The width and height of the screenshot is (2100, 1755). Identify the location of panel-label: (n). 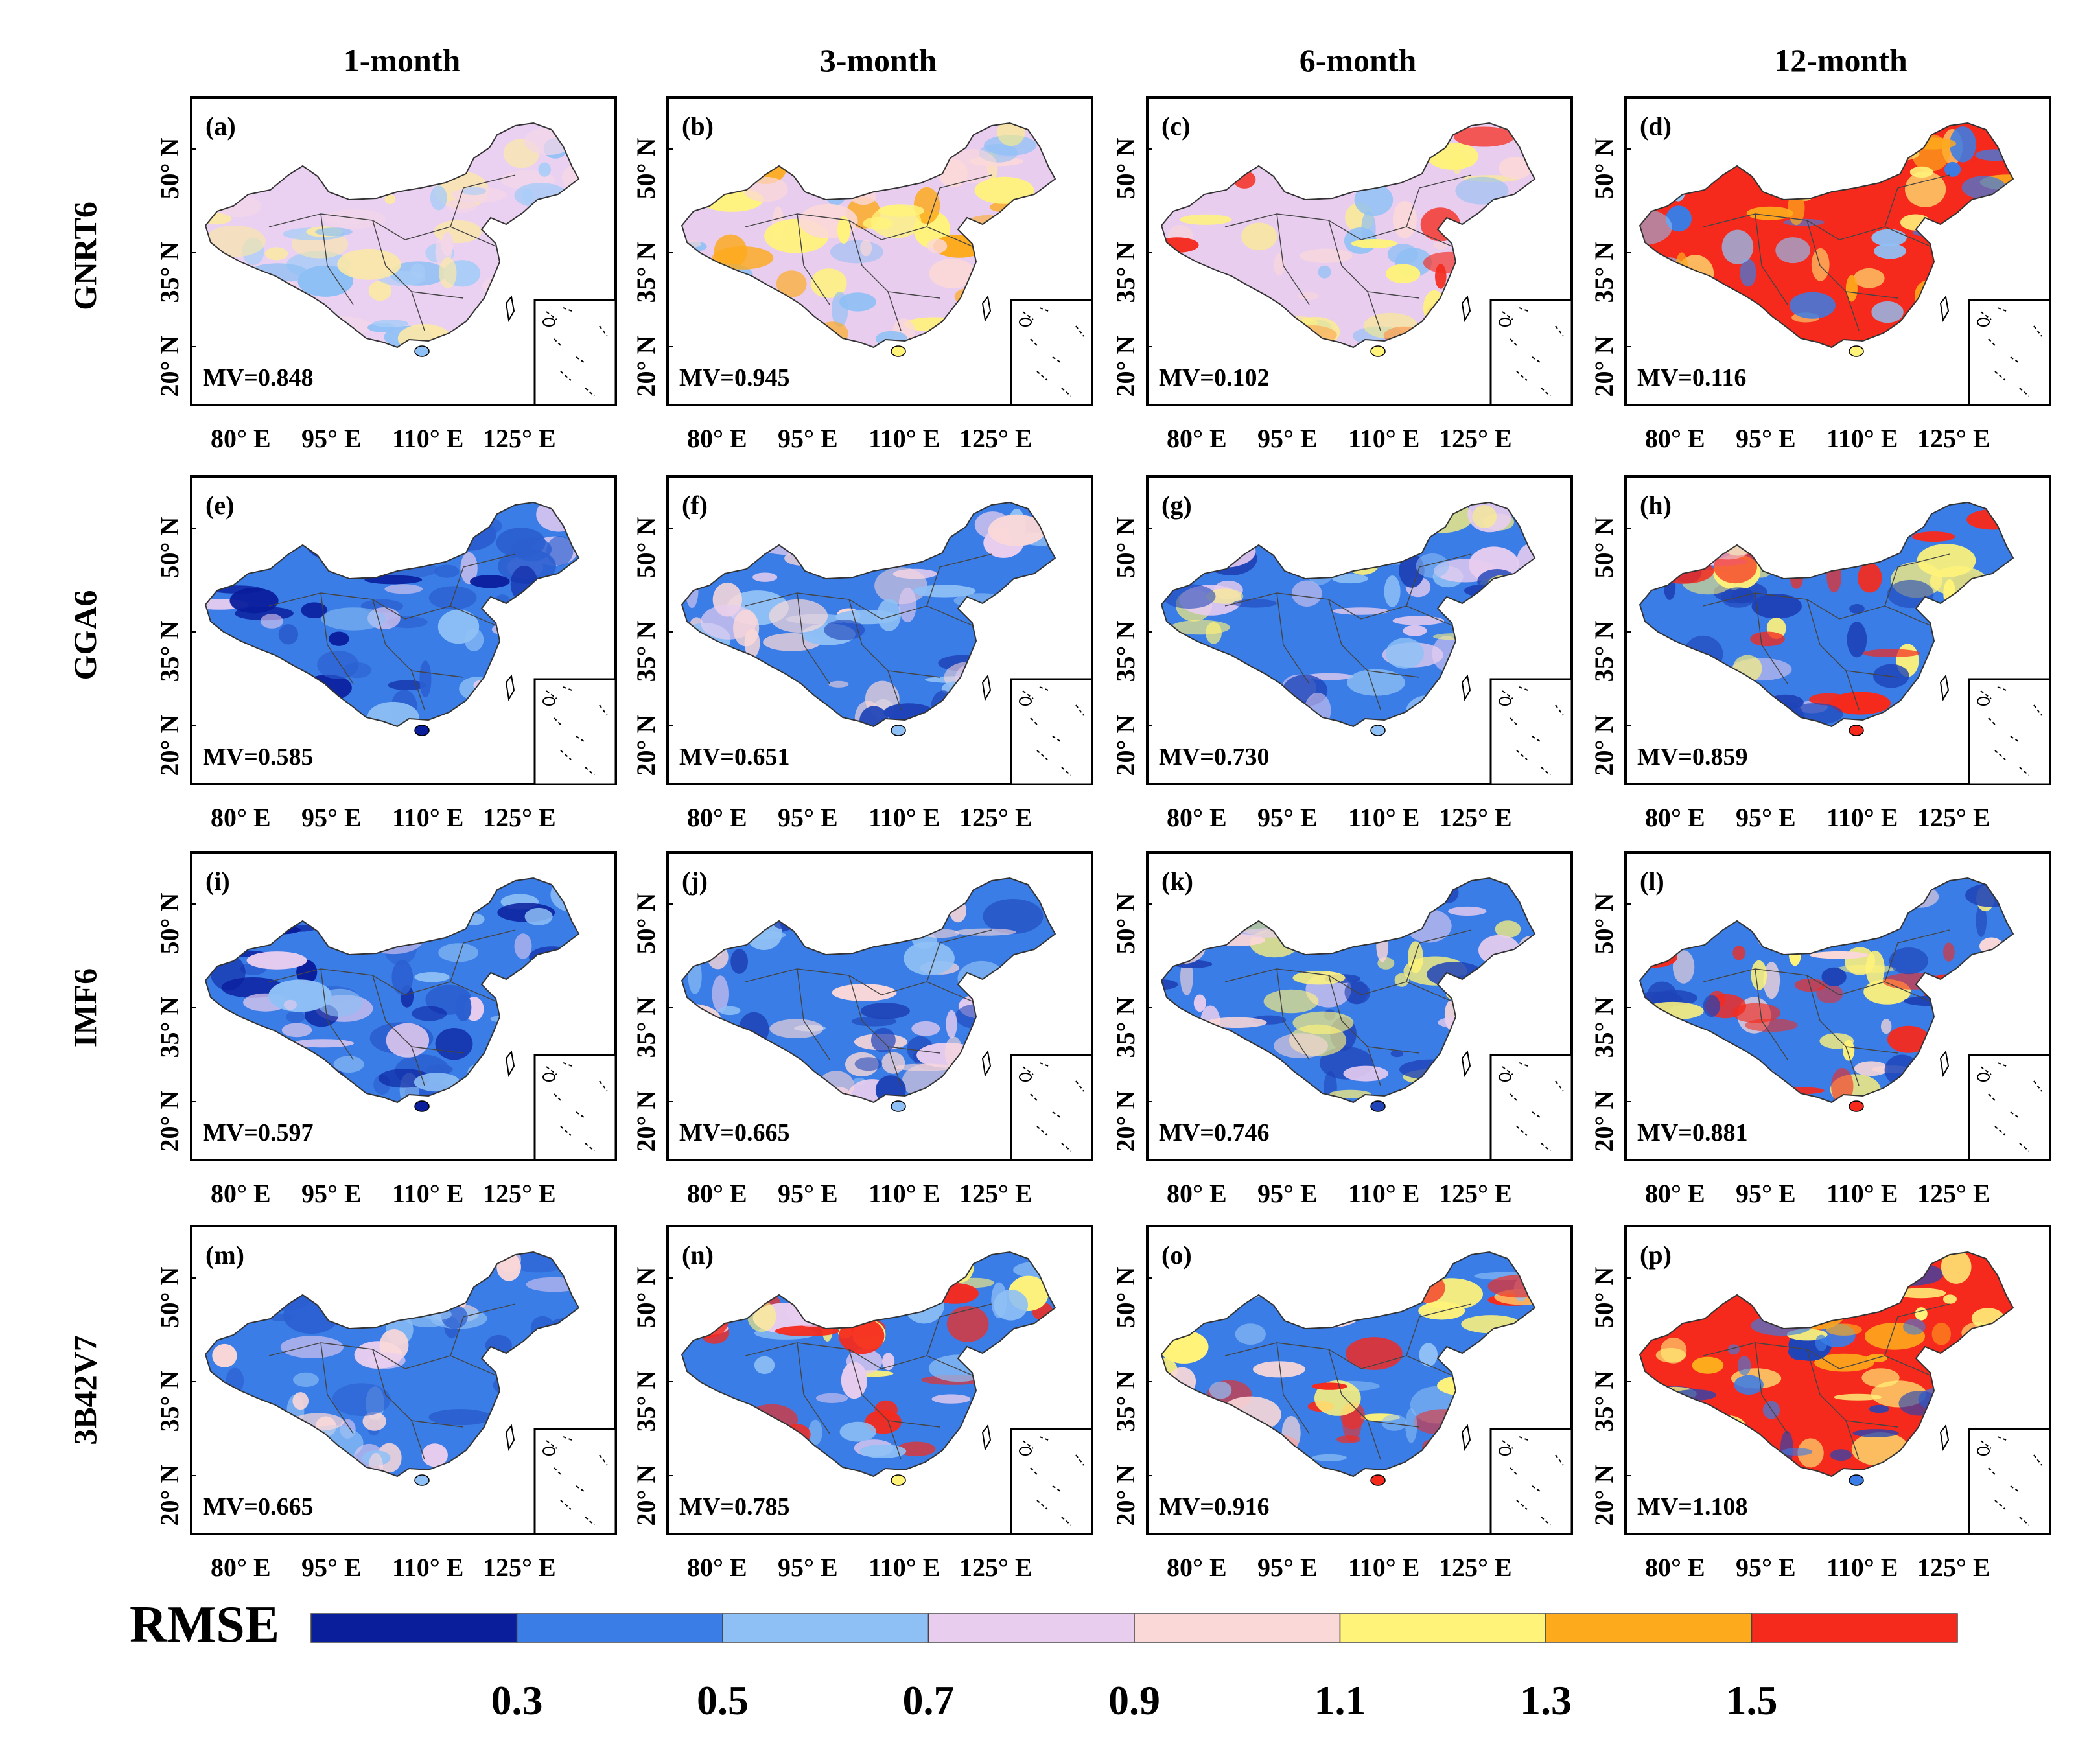
(698, 1255).